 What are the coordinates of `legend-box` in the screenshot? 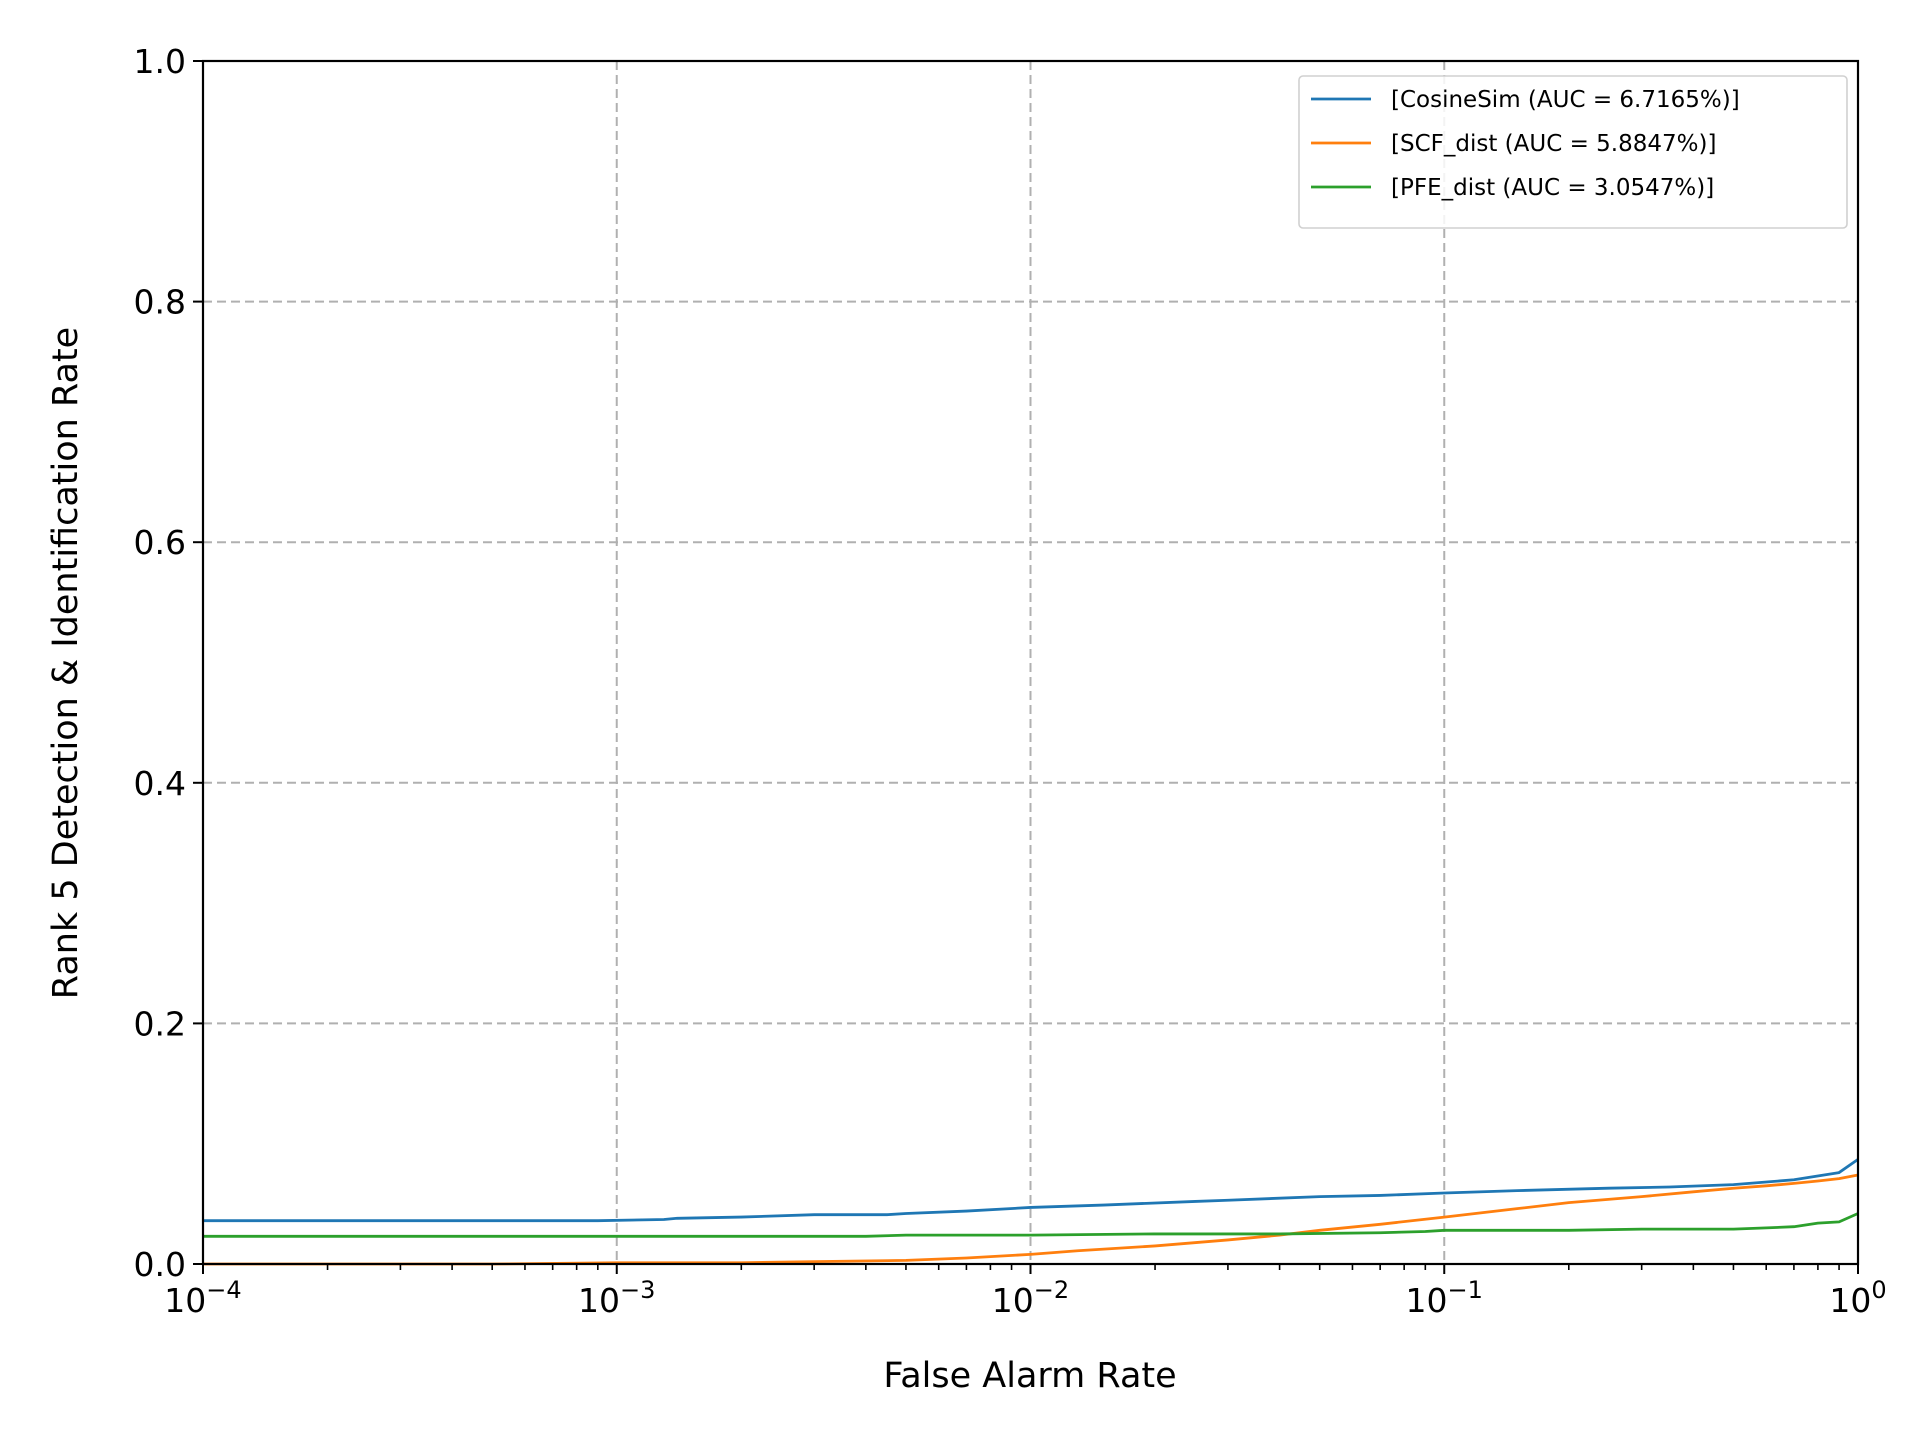 It's located at (1573, 152).